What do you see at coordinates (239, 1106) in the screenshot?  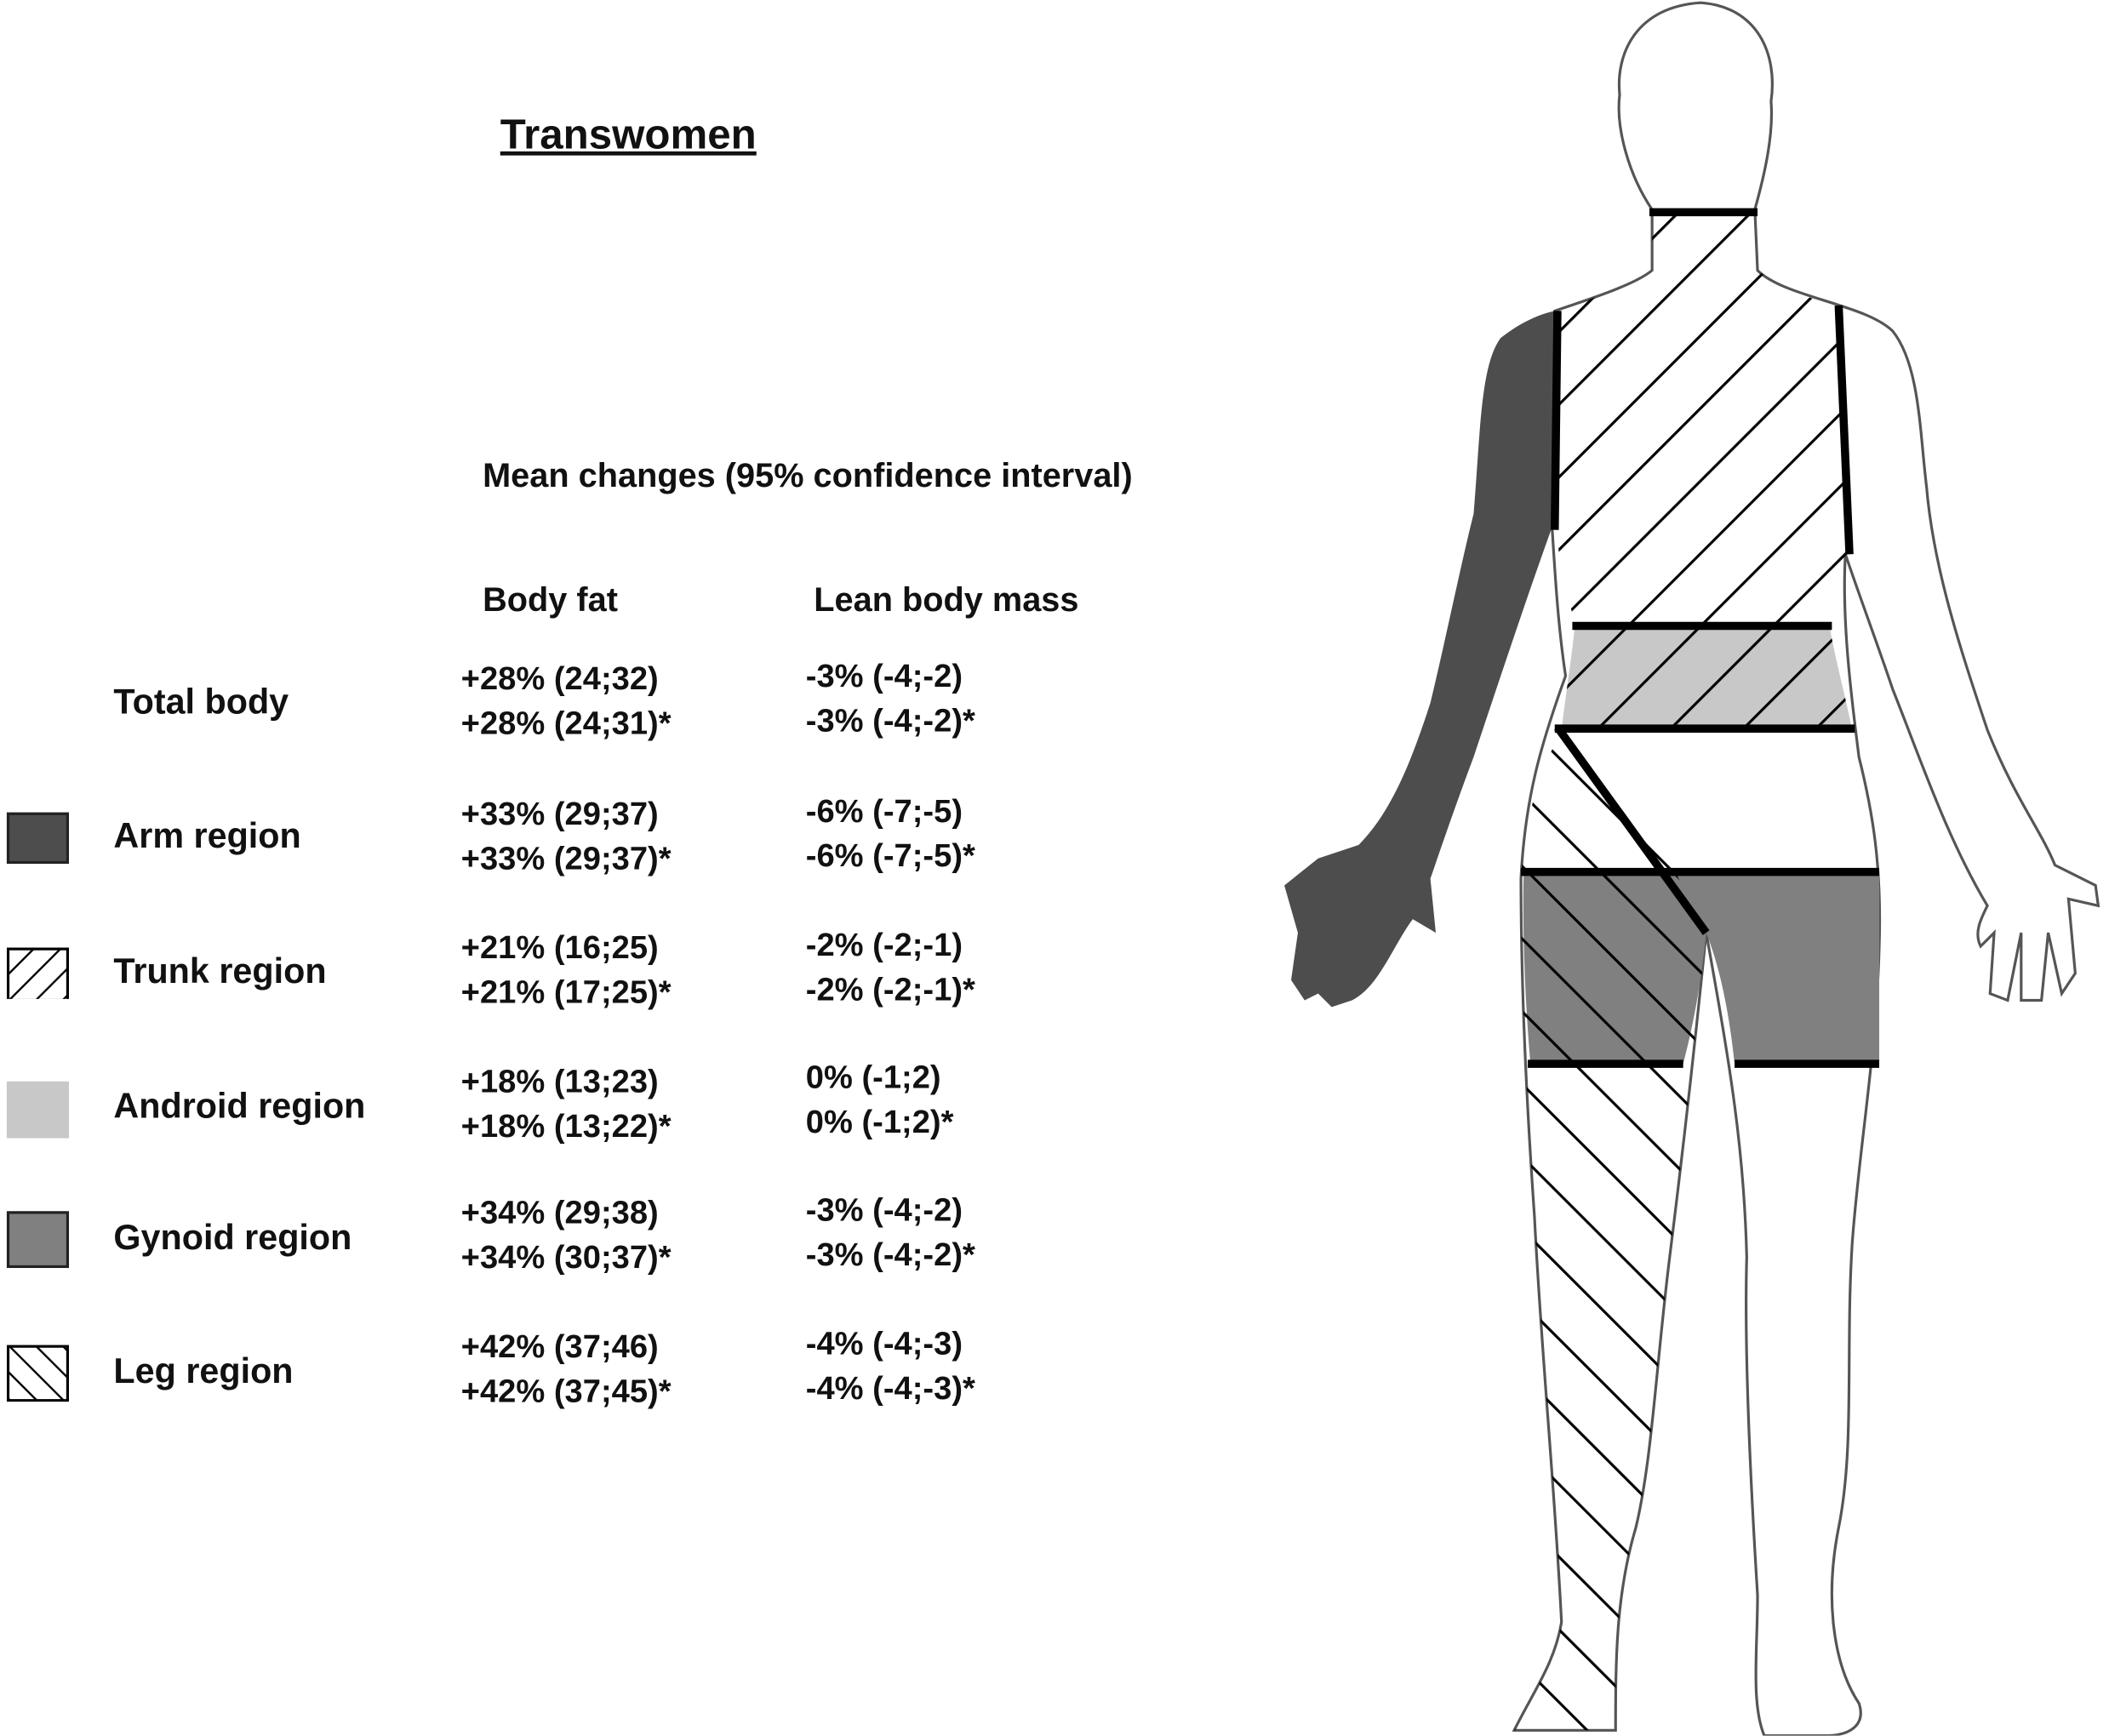 I see `row-label-android: Android region` at bounding box center [239, 1106].